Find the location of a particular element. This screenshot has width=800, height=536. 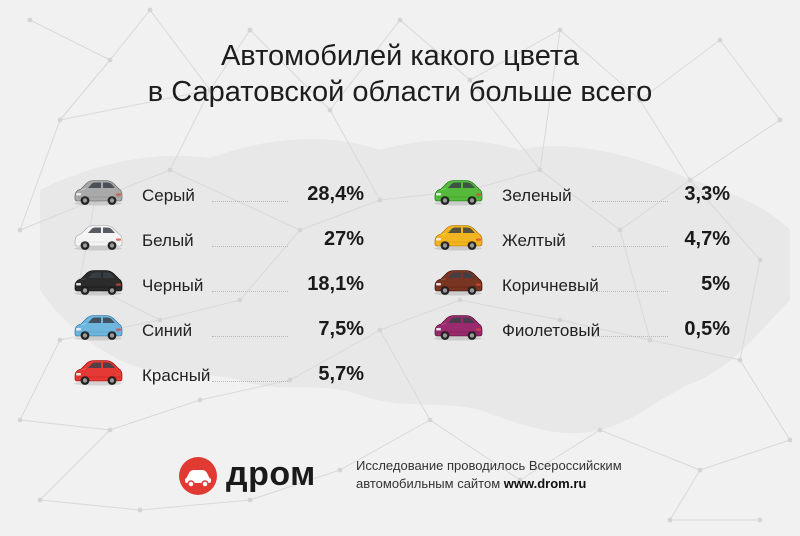

list-item: Красный 5,7% is located at coordinates (218, 378).